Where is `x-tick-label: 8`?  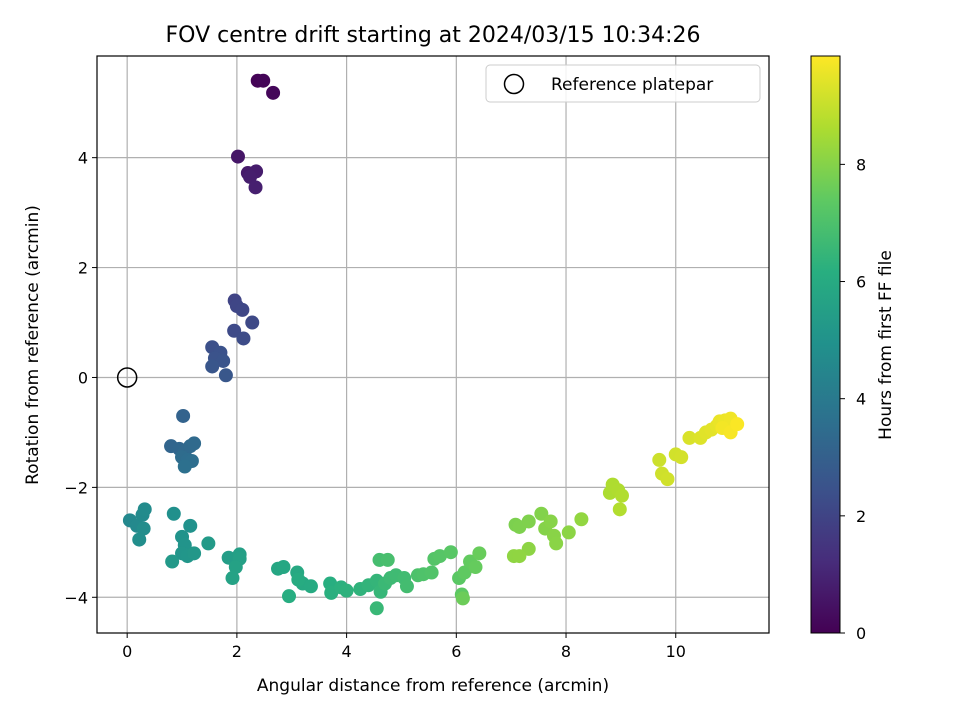 x-tick-label: 8 is located at coordinates (566, 651).